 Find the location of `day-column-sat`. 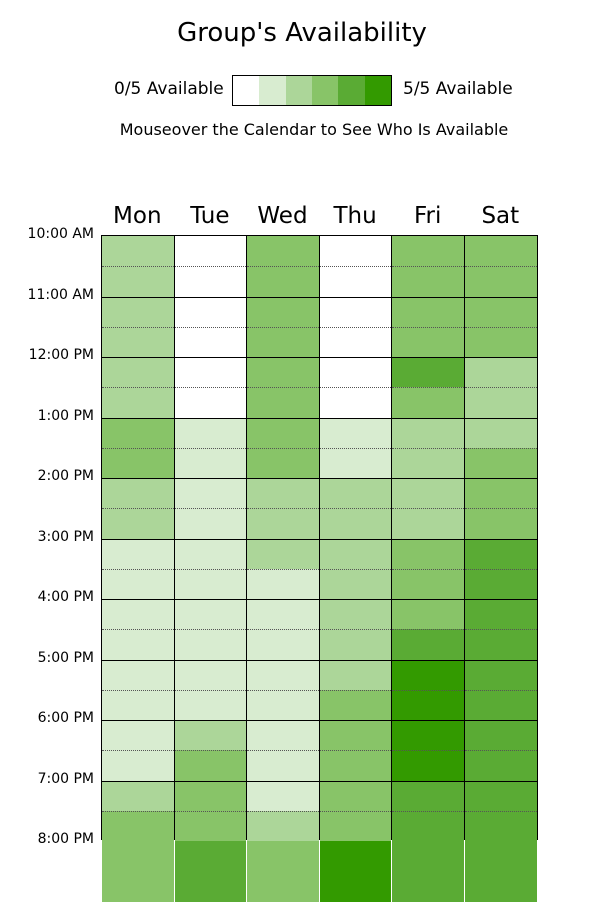

day-column-sat is located at coordinates (501, 568).